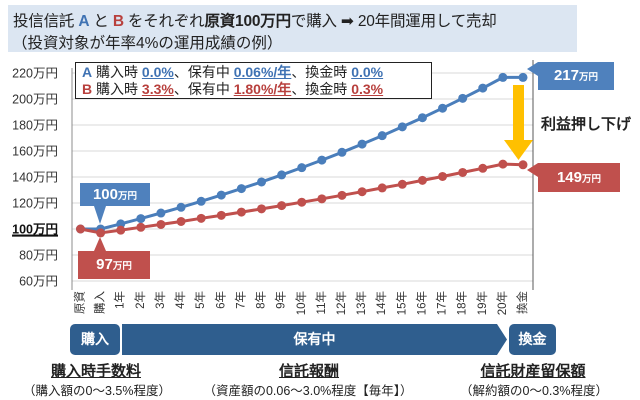  What do you see at coordinates (566, 75) in the screenshot?
I see `callout-value: 217` at bounding box center [566, 75].